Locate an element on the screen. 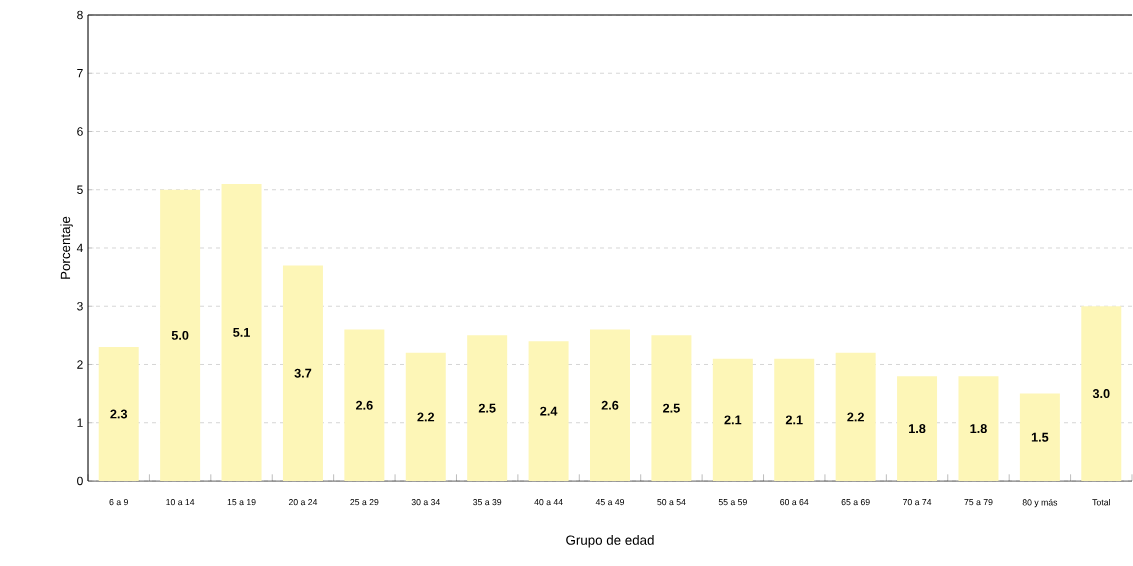 The image size is (1133, 566). x-tick-label: 15 a 19 is located at coordinates (241, 502).